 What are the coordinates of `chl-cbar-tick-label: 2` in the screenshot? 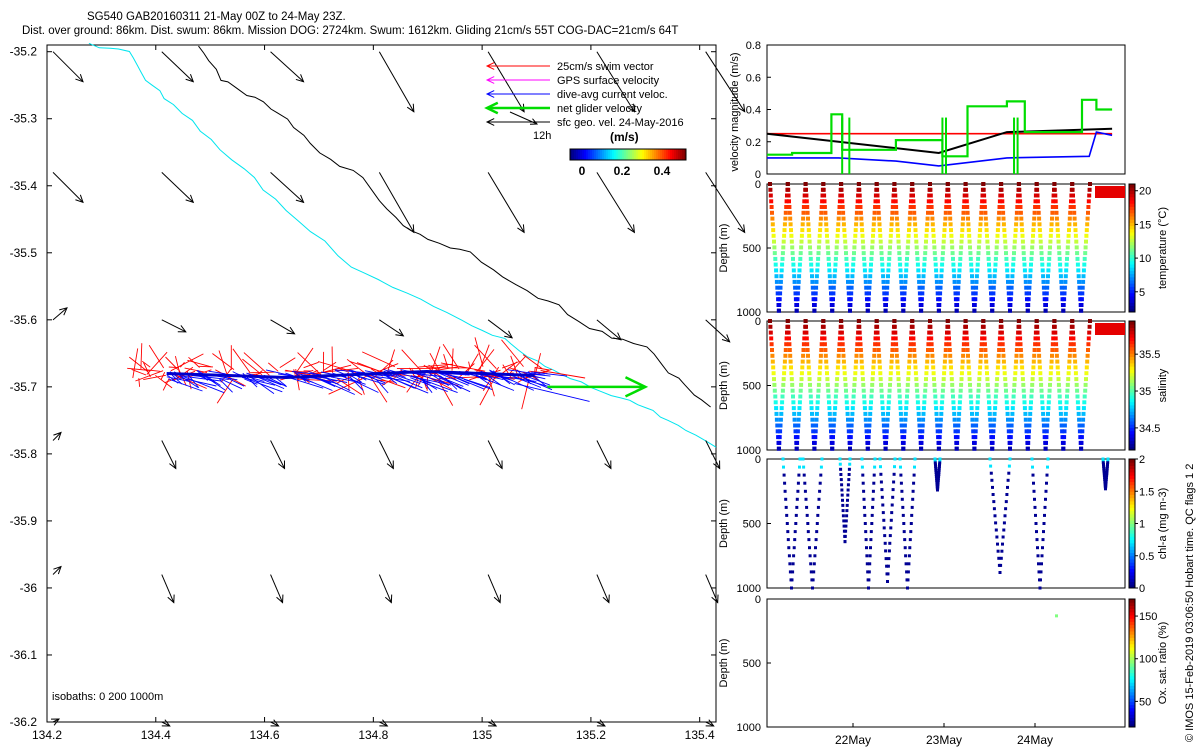 It's located at (1142, 460).